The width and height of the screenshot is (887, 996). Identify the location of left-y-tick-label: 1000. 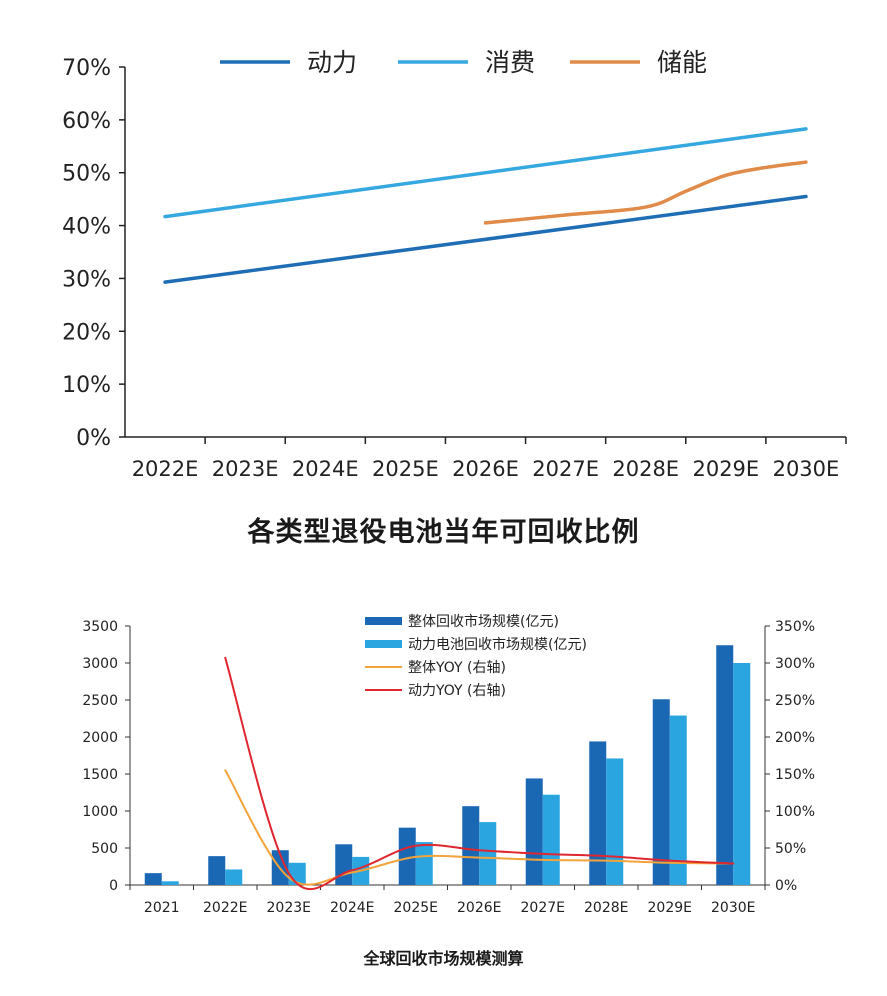
(100, 812).